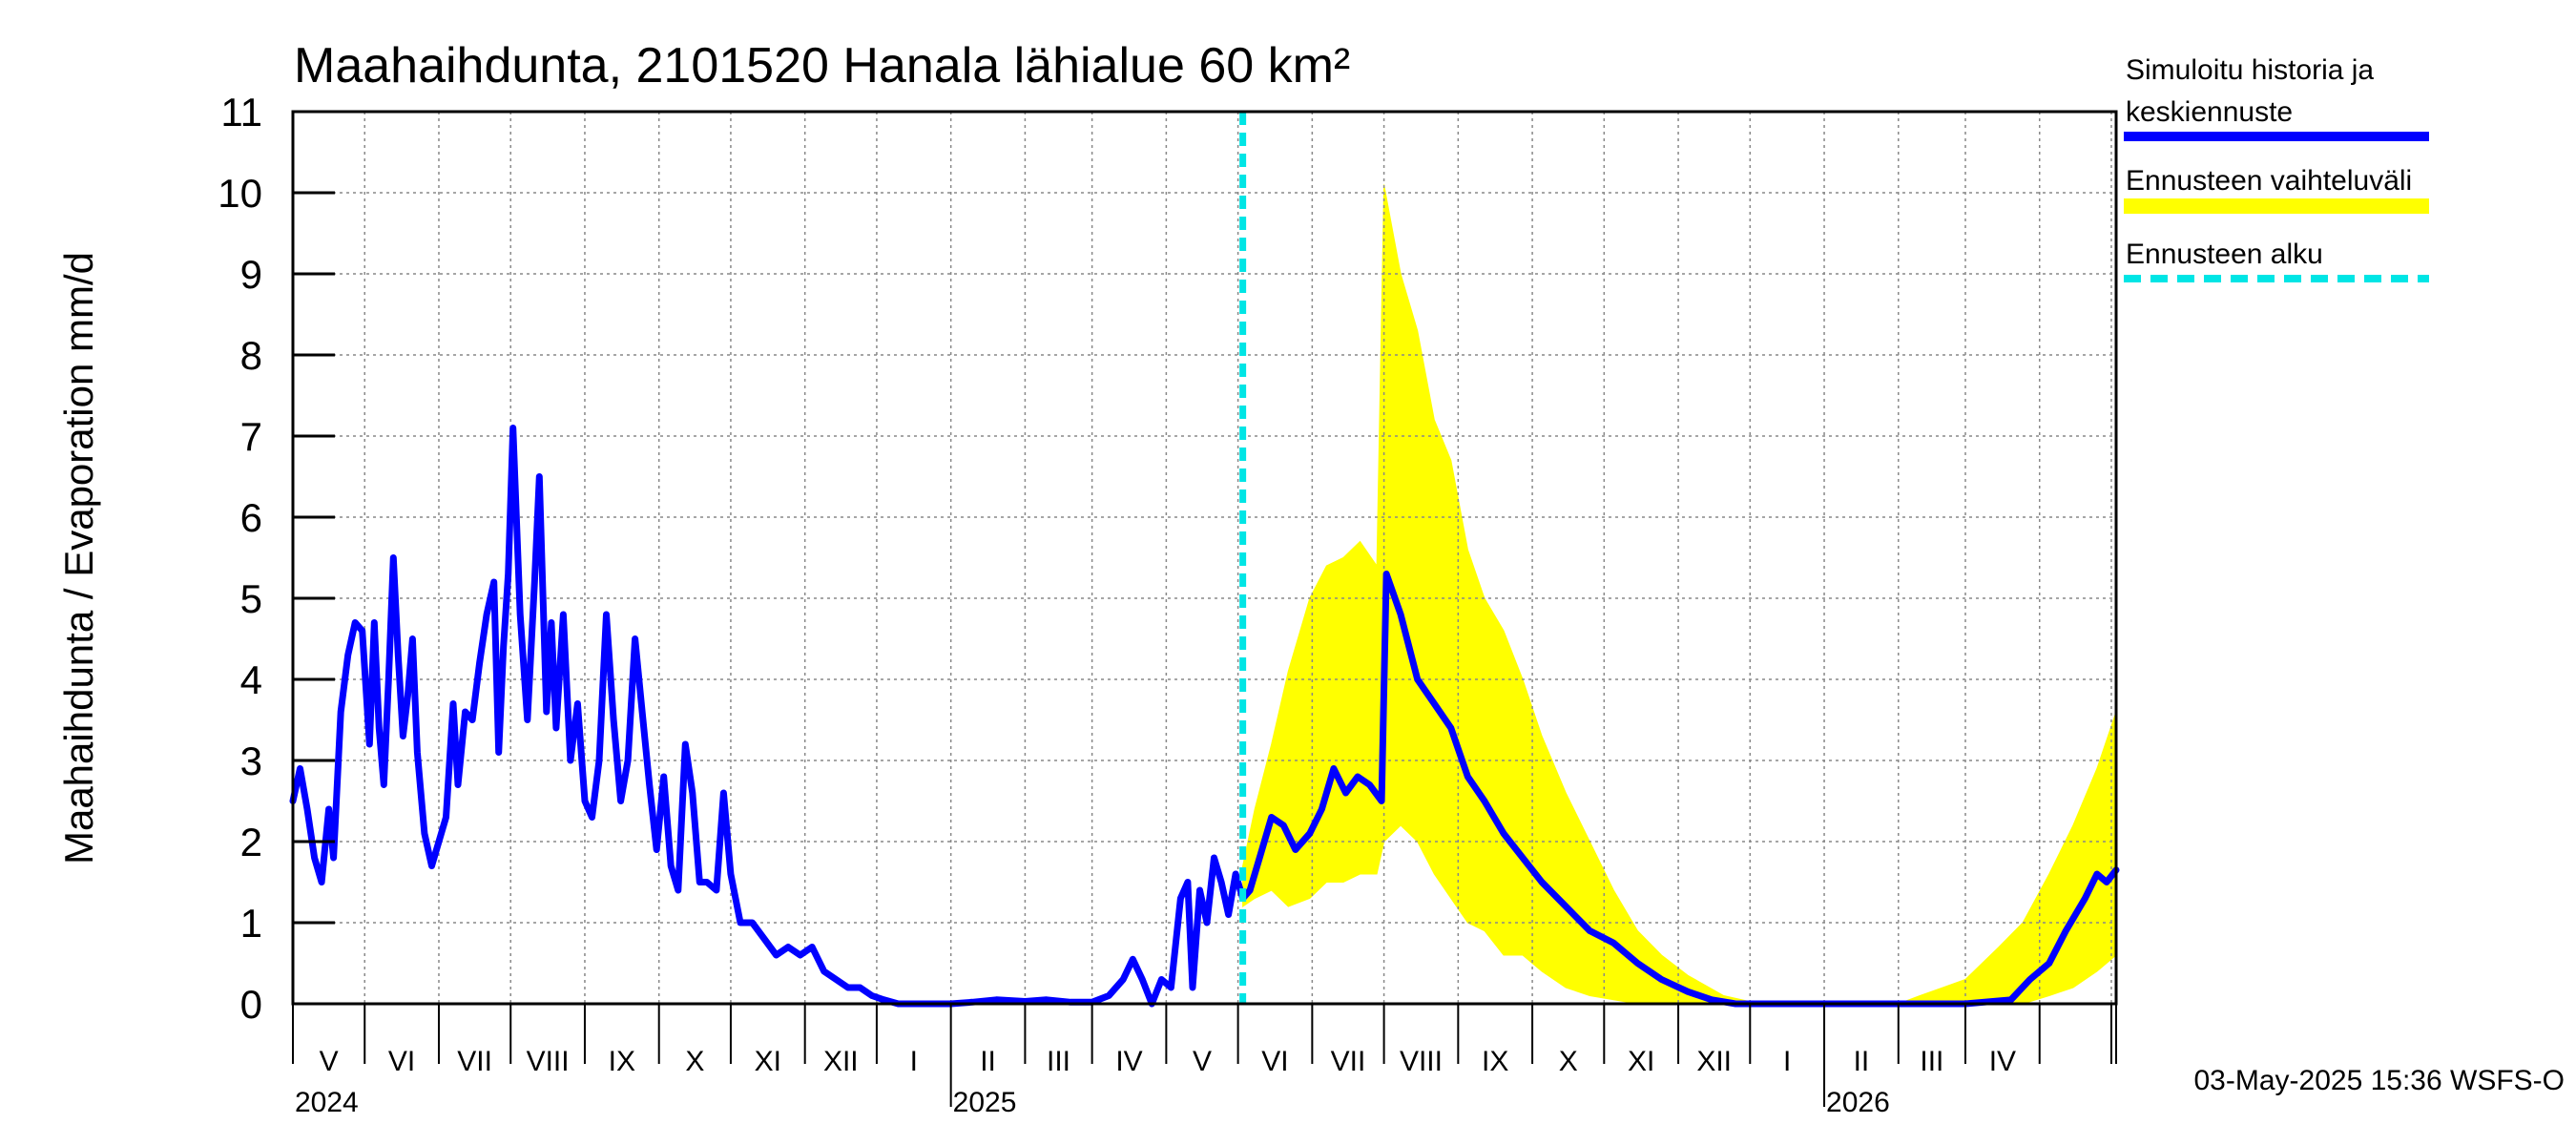 The width and height of the screenshot is (2576, 1145). I want to click on y-axis-ticks: 0 1 2 3 4 5 6 7 8 9 10 11, so click(276, 559).